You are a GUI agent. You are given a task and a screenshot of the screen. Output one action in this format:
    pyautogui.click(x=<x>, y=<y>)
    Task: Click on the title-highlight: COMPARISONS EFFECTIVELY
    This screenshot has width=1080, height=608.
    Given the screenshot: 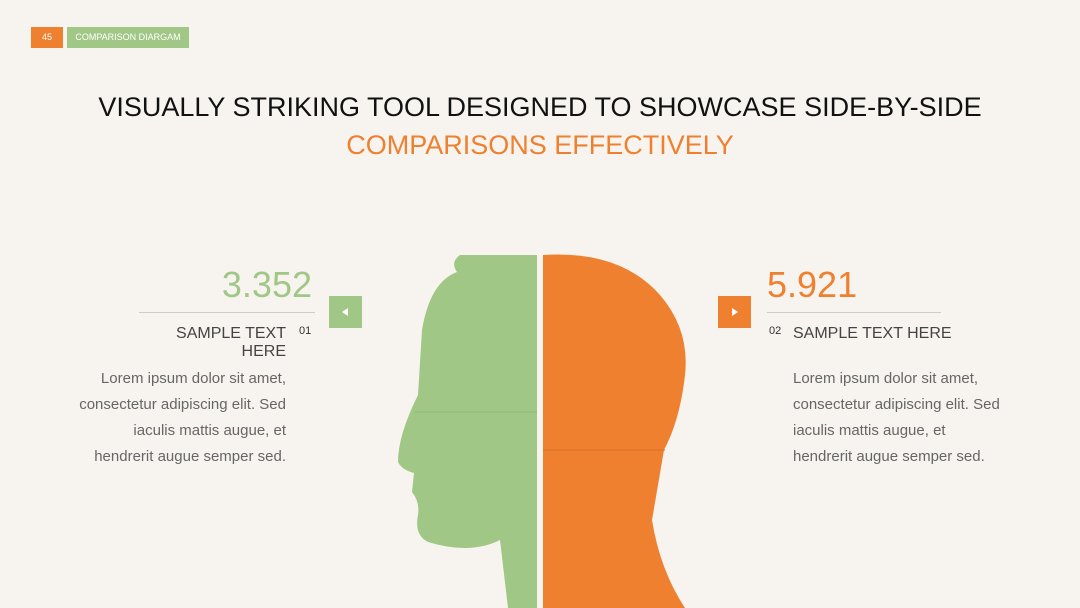 What is the action you would take?
    pyautogui.click(x=540, y=145)
    